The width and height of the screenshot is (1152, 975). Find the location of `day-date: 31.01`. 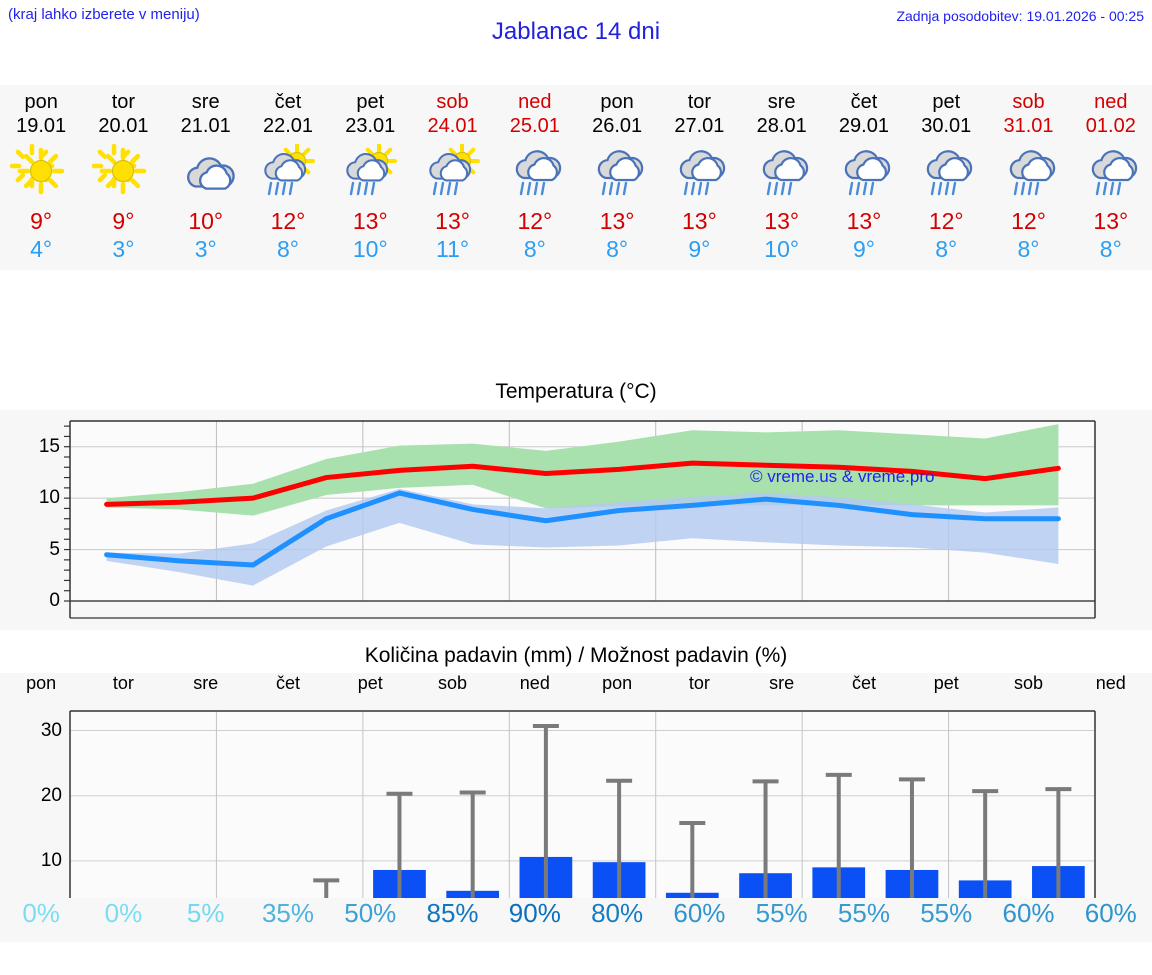

day-date: 31.01 is located at coordinates (1028, 126).